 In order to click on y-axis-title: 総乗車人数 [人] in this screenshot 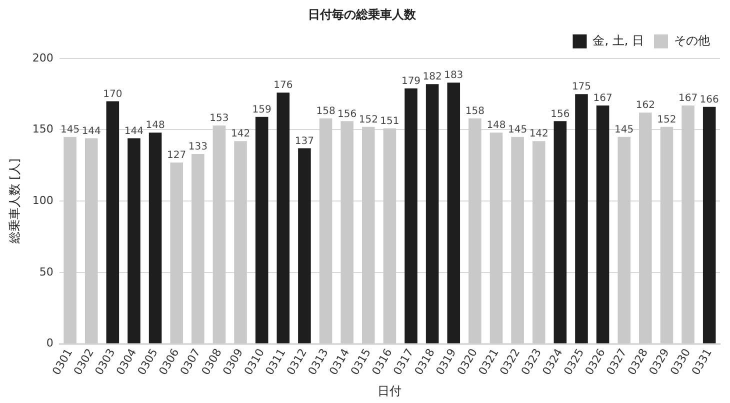, I will do `click(14, 201)`.